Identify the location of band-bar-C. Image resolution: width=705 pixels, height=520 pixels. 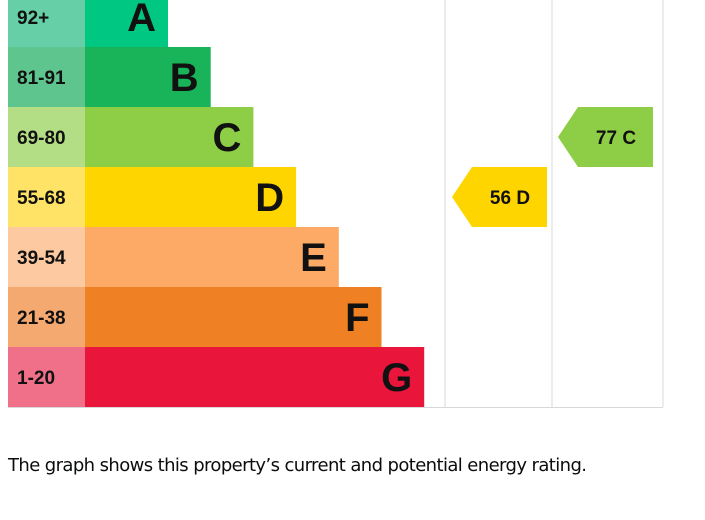
(169, 137).